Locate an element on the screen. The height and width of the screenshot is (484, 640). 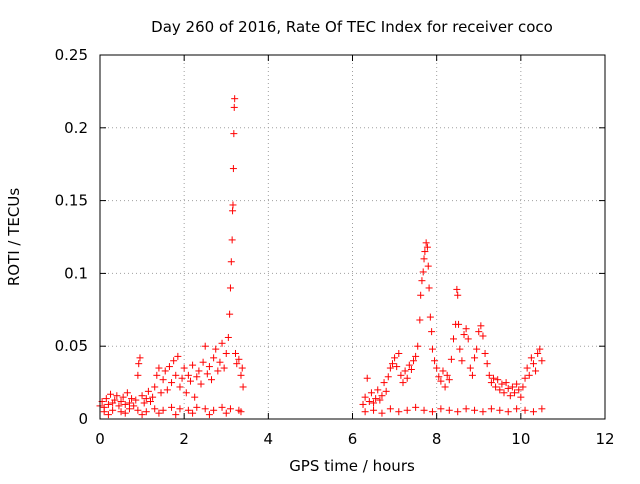
y-tick-label: 0.05 is located at coordinates (71, 346).